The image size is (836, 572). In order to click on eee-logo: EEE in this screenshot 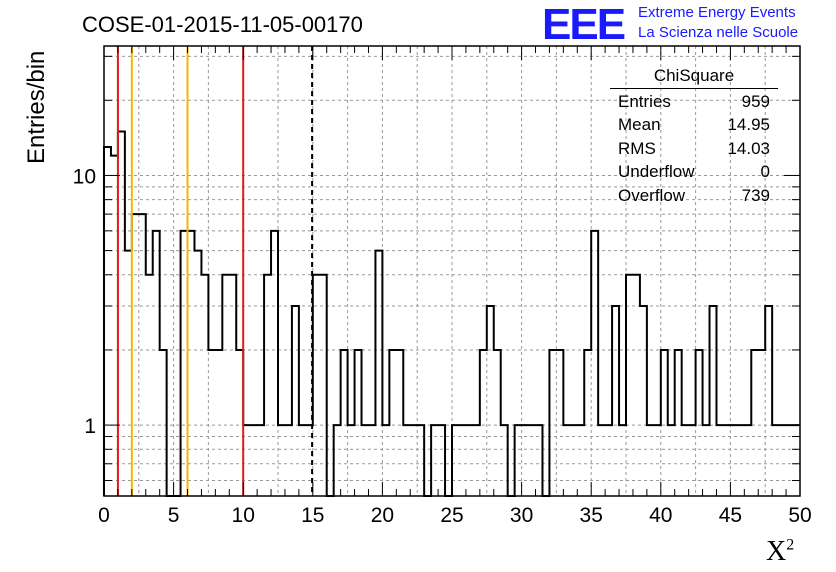, I will do `click(584, 24)`.